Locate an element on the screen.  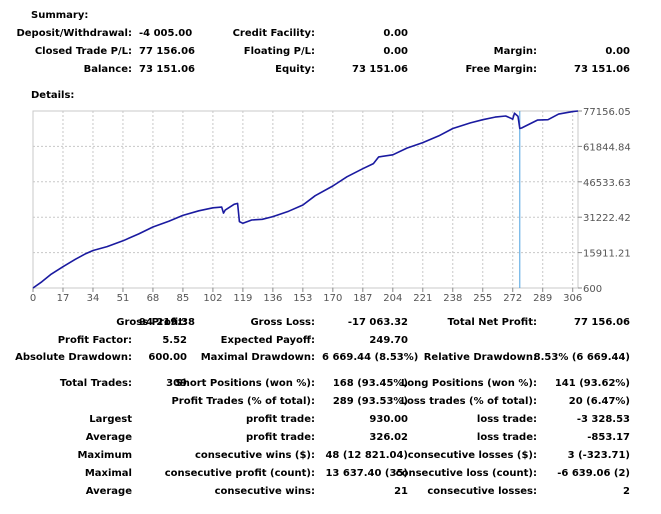
x-tick-label: 204 is located at coordinates (392, 298).